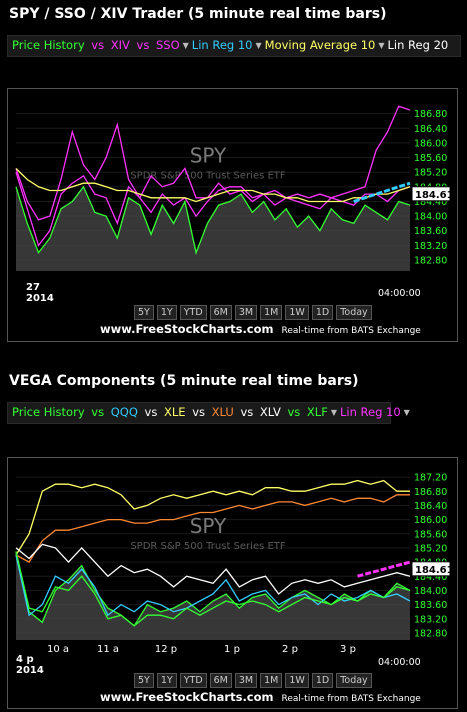  Describe the element at coordinates (166, 649) in the screenshot. I see `x-tick-label: 12 p` at that location.